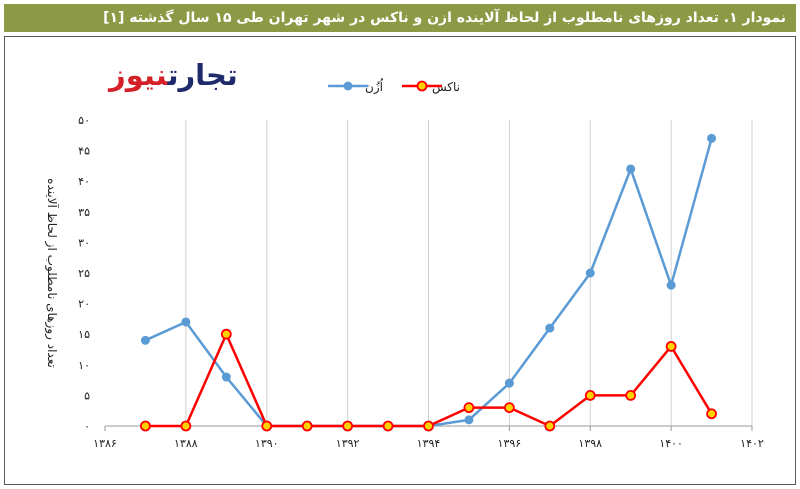  I want to click on y-tick-label: ۰, so click(87, 426).